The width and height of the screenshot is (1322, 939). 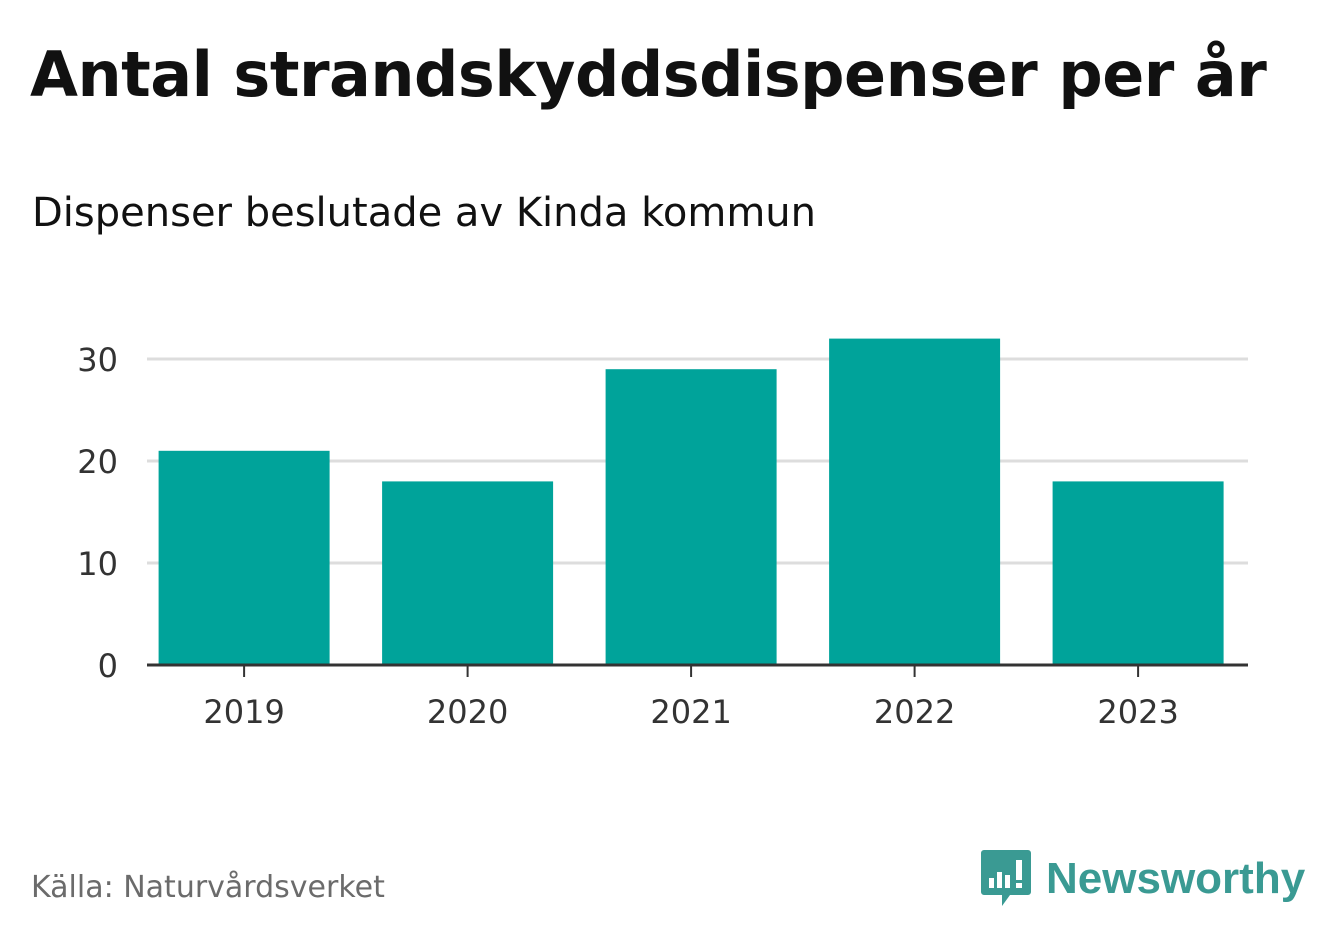 I want to click on bar-2021, so click(x=691, y=517).